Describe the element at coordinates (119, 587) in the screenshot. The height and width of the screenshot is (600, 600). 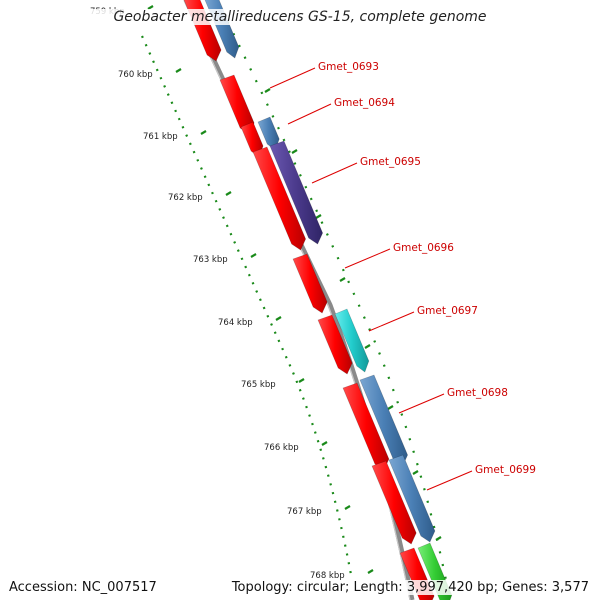
I see `accession-value: NC_007517` at that location.